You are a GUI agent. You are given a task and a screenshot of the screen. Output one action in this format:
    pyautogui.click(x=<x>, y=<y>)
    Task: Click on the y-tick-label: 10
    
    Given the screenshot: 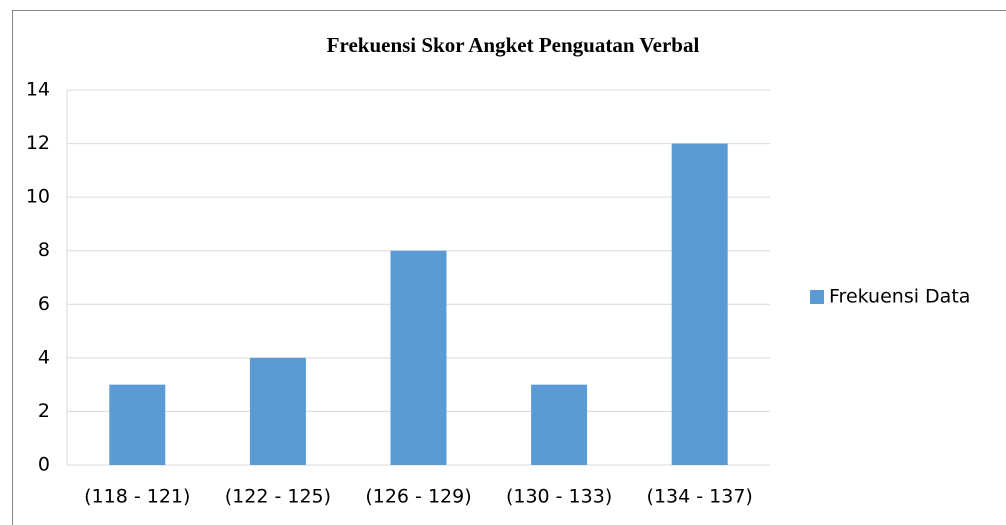 What is the action you would take?
    pyautogui.click(x=38, y=197)
    